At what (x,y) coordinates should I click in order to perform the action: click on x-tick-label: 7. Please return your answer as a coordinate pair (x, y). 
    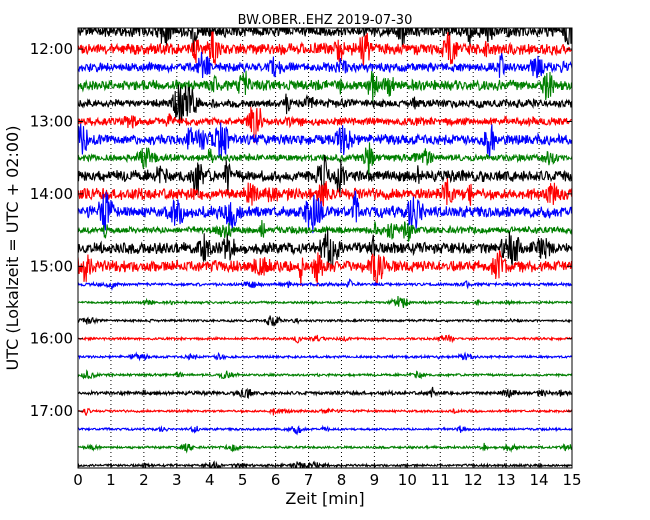
    Looking at the image, I should click on (309, 480).